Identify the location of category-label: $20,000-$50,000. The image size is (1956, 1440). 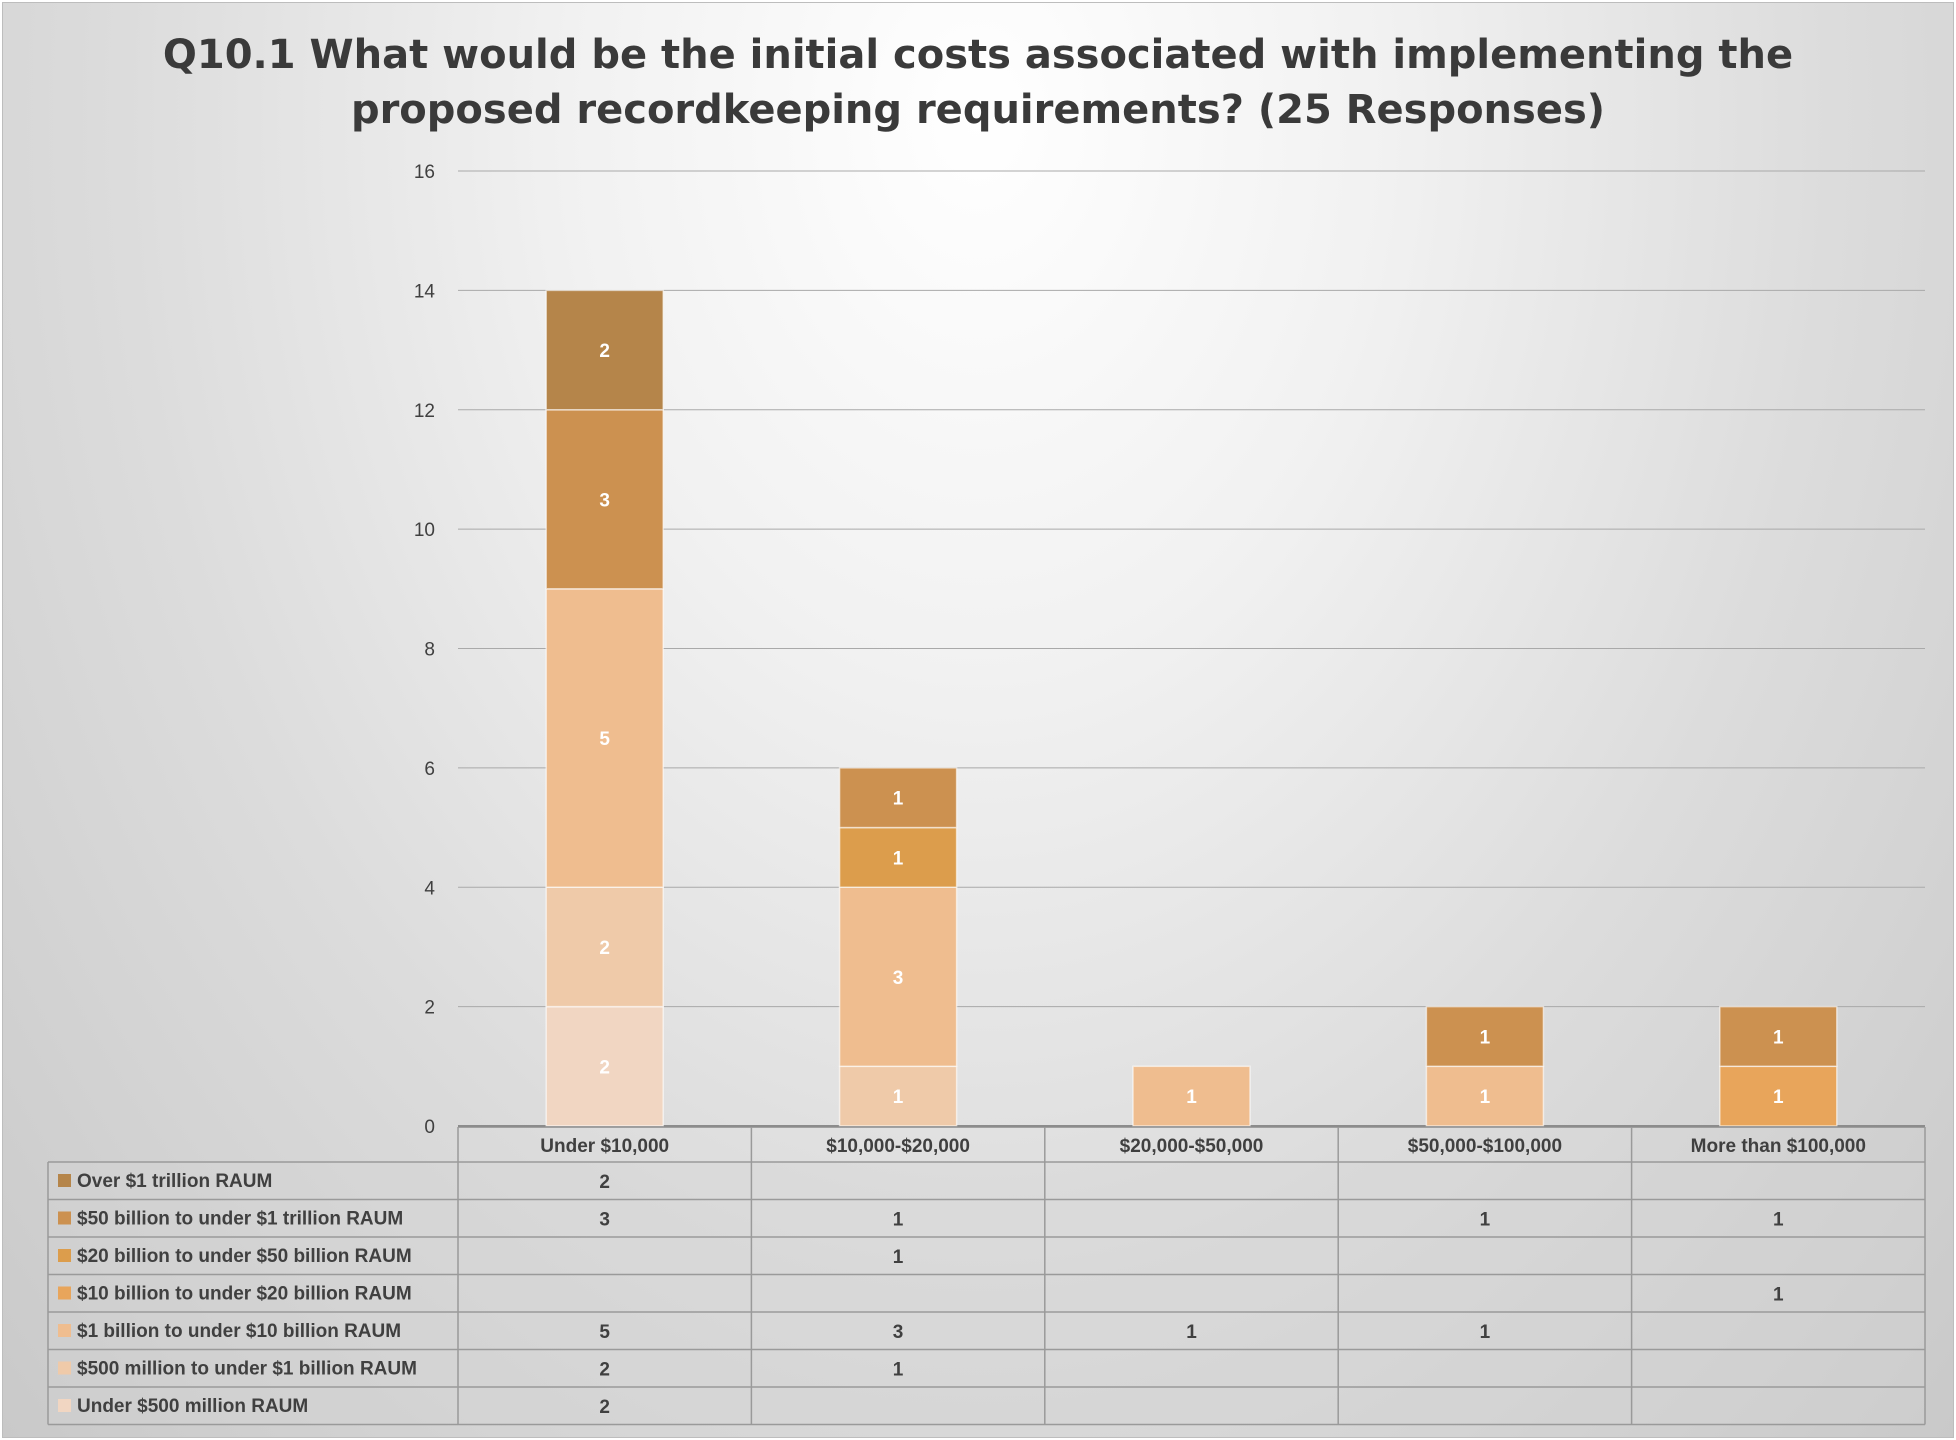
(1192, 1146).